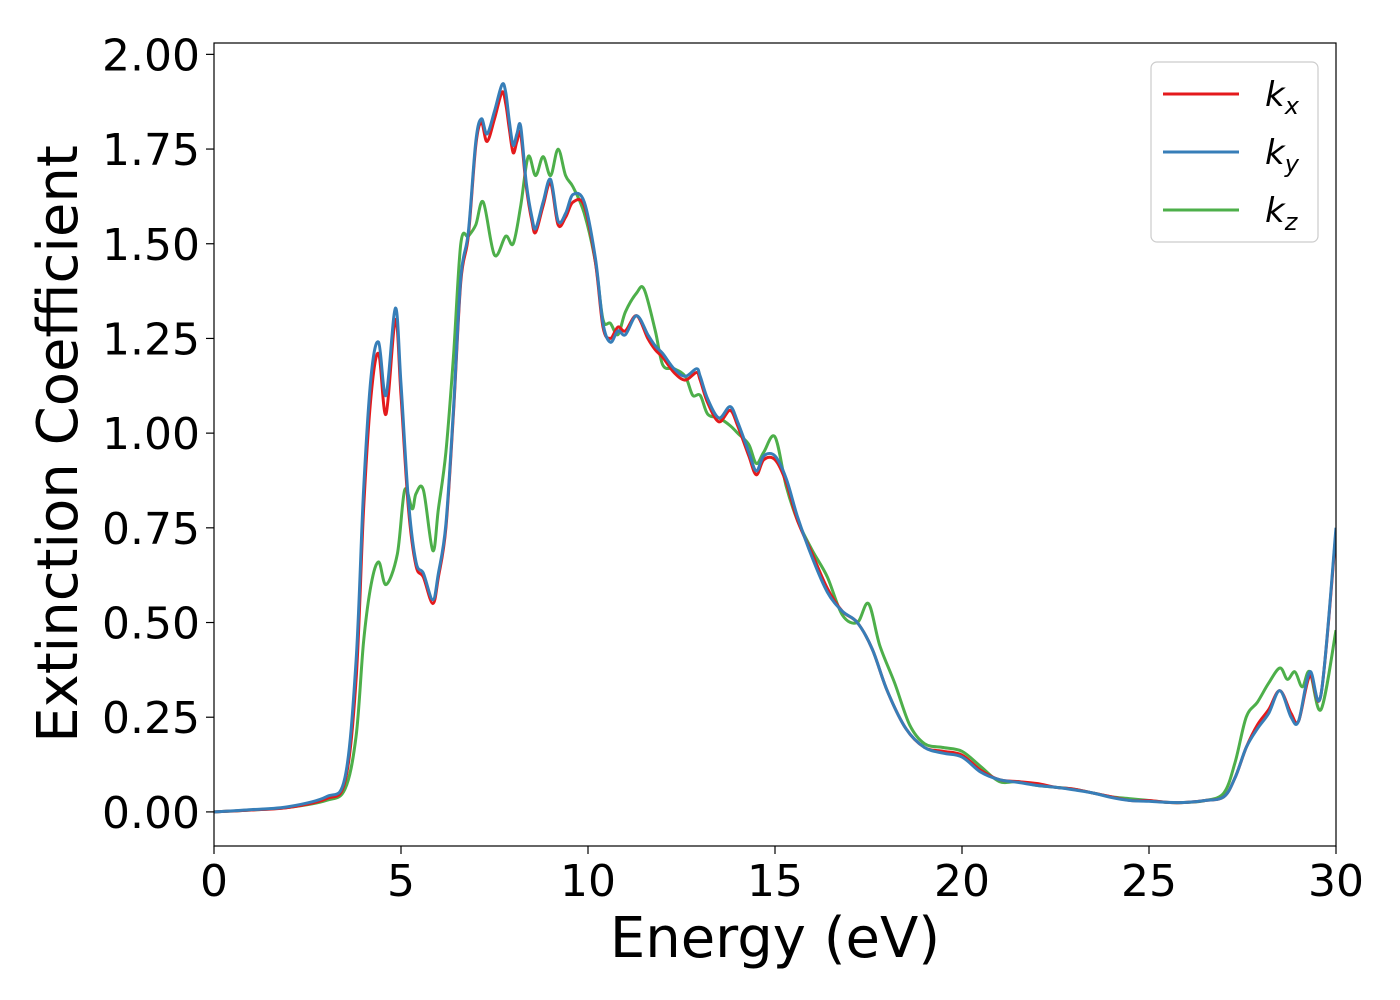 This screenshot has height=1000, width=1400. What do you see at coordinates (151, 624) in the screenshot?
I see `y-tick-label: 0.50` at bounding box center [151, 624].